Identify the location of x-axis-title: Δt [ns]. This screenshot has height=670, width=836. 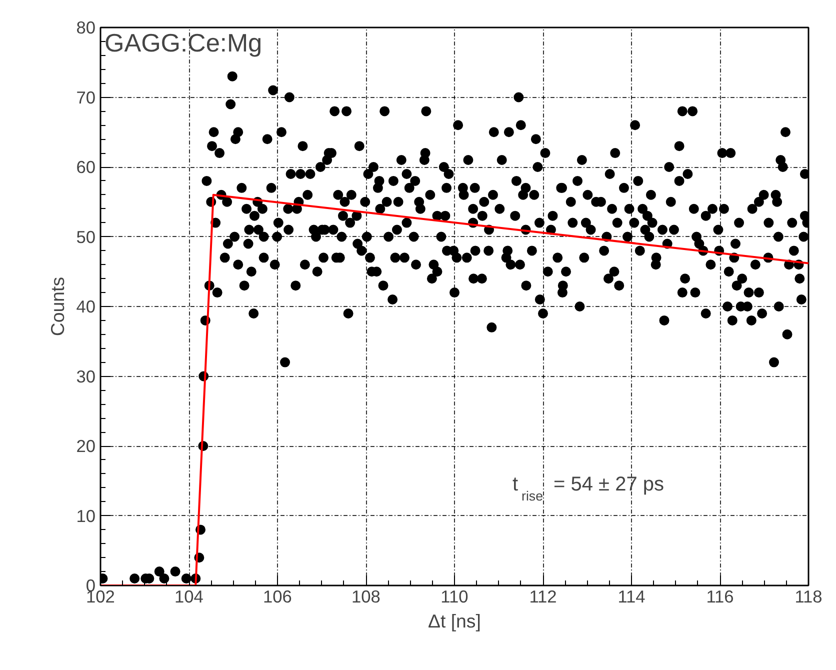
(454, 621).